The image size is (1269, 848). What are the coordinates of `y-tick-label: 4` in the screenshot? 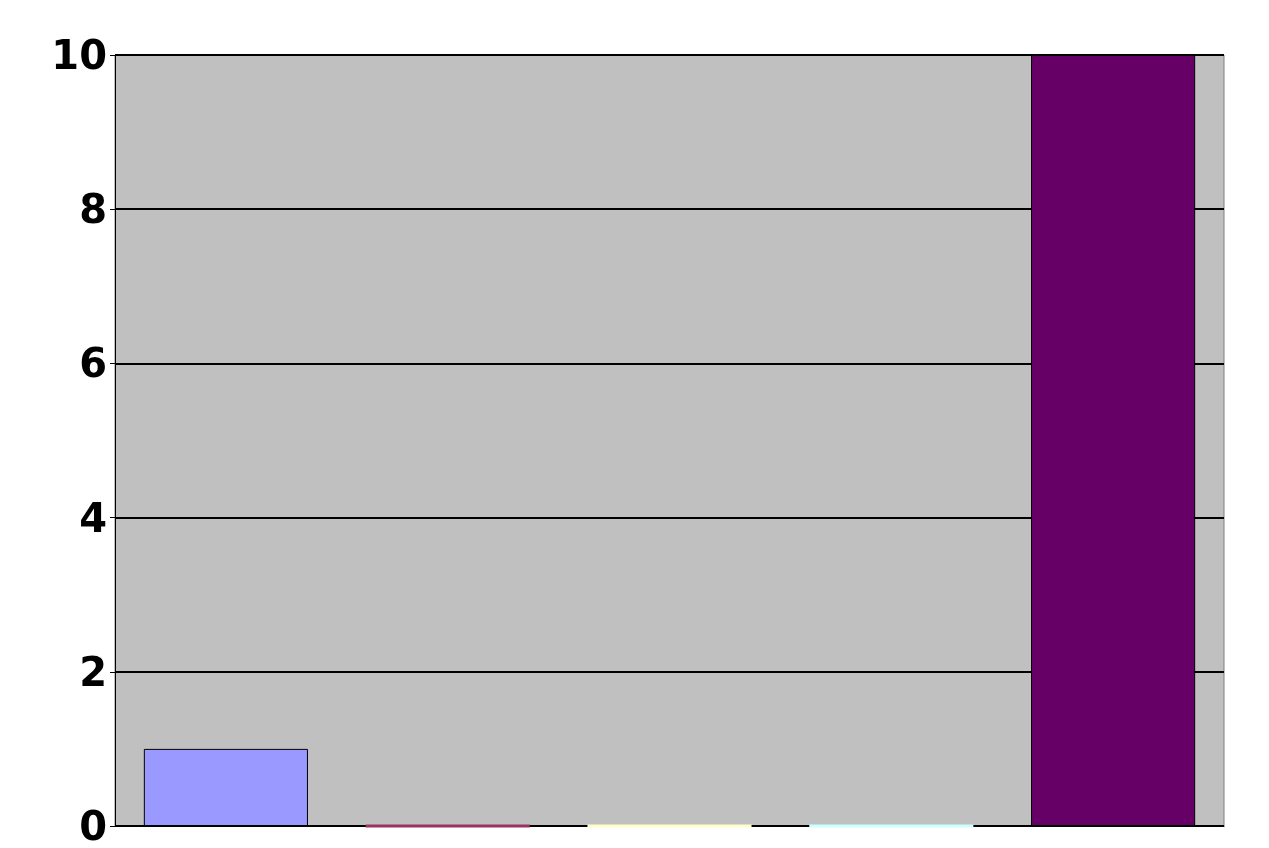 It's located at (93, 517).